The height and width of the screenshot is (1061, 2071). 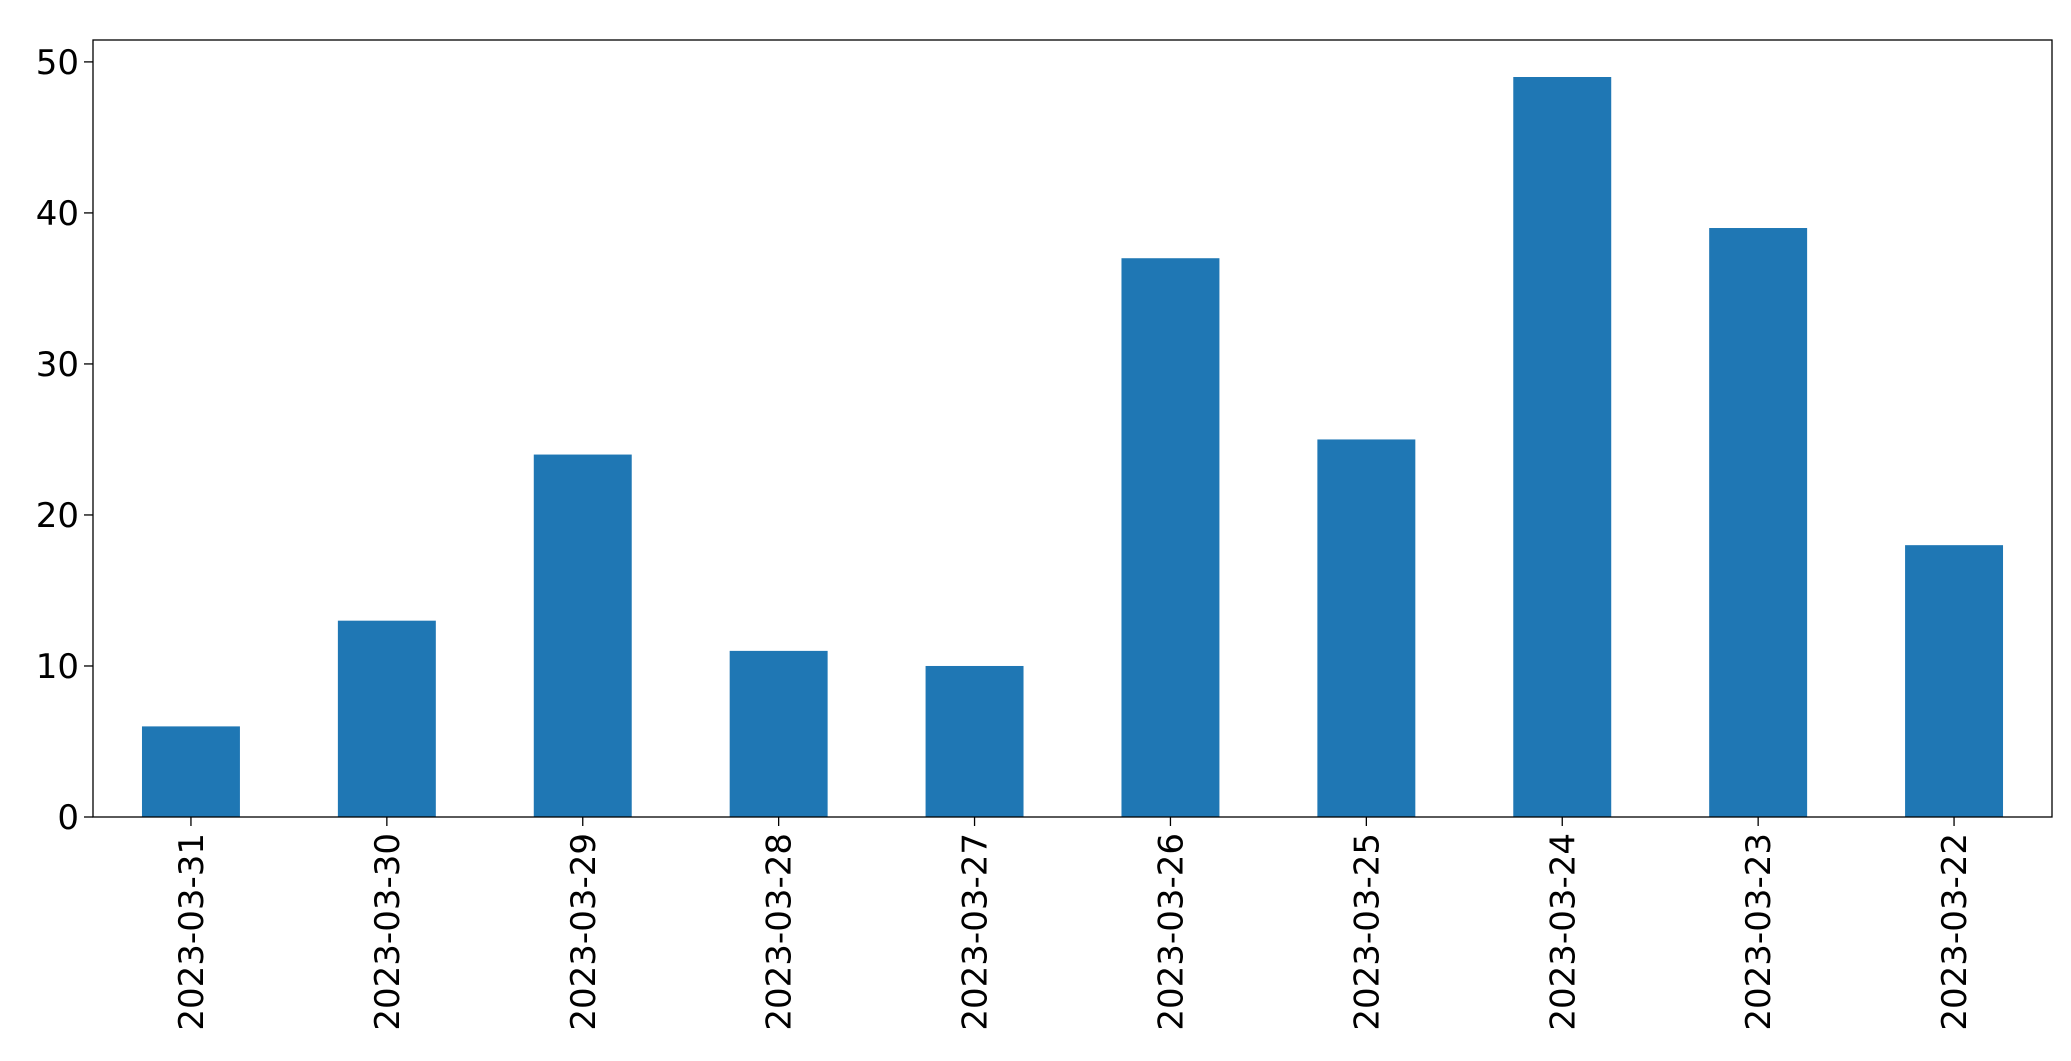 What do you see at coordinates (388, 932) in the screenshot?
I see `x-tick-label: 2023-03-30` at bounding box center [388, 932].